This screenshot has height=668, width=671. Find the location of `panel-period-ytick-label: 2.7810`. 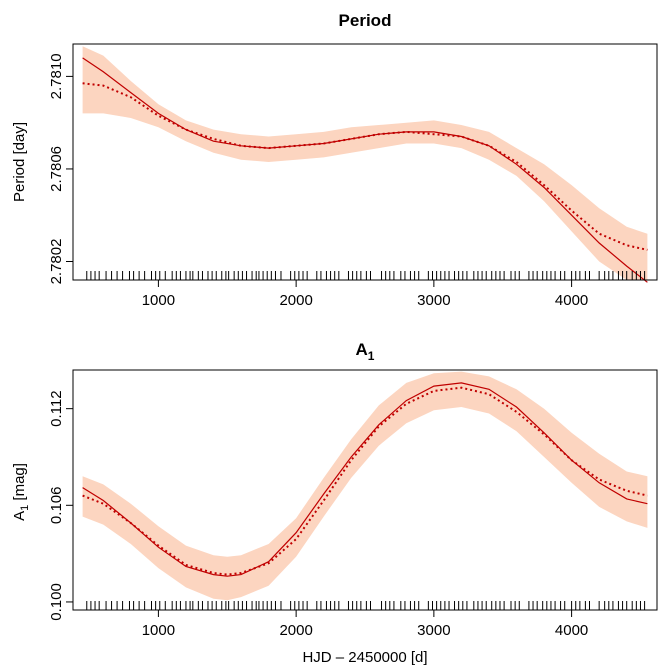

panel-period-ytick-label: 2.7810 is located at coordinates (56, 76).